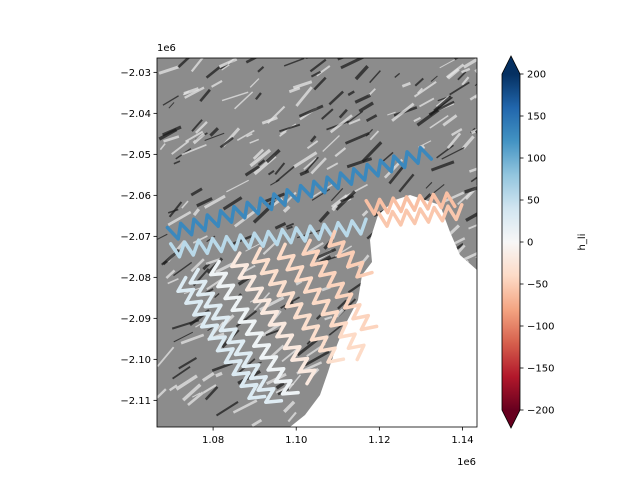  I want to click on colorbar-label: h_li, so click(582, 242).